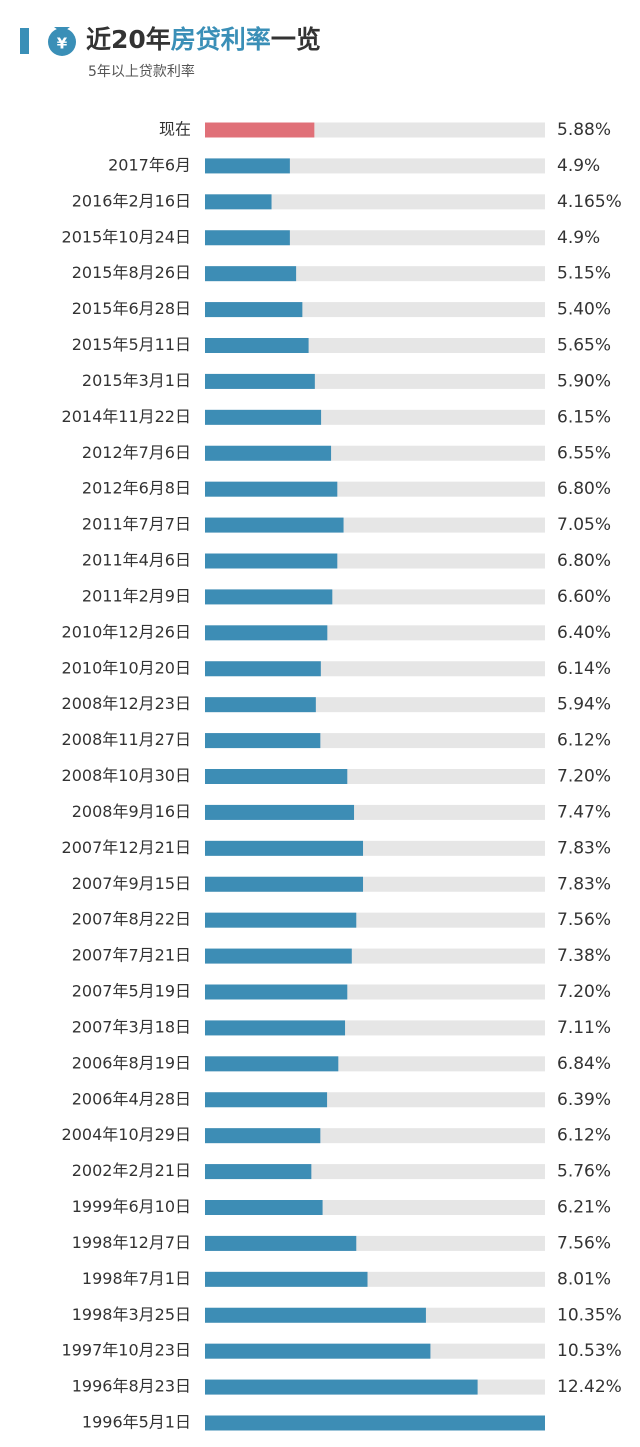  I want to click on category-label: 2016年2月16日, so click(131, 200).